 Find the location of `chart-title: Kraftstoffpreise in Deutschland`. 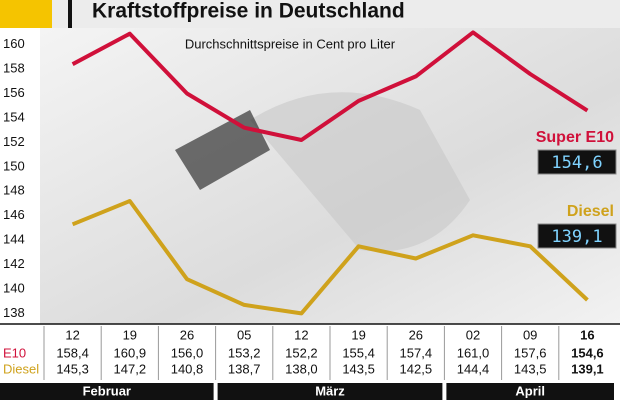

chart-title: Kraftstoffpreise in Deutschland is located at coordinates (248, 11).